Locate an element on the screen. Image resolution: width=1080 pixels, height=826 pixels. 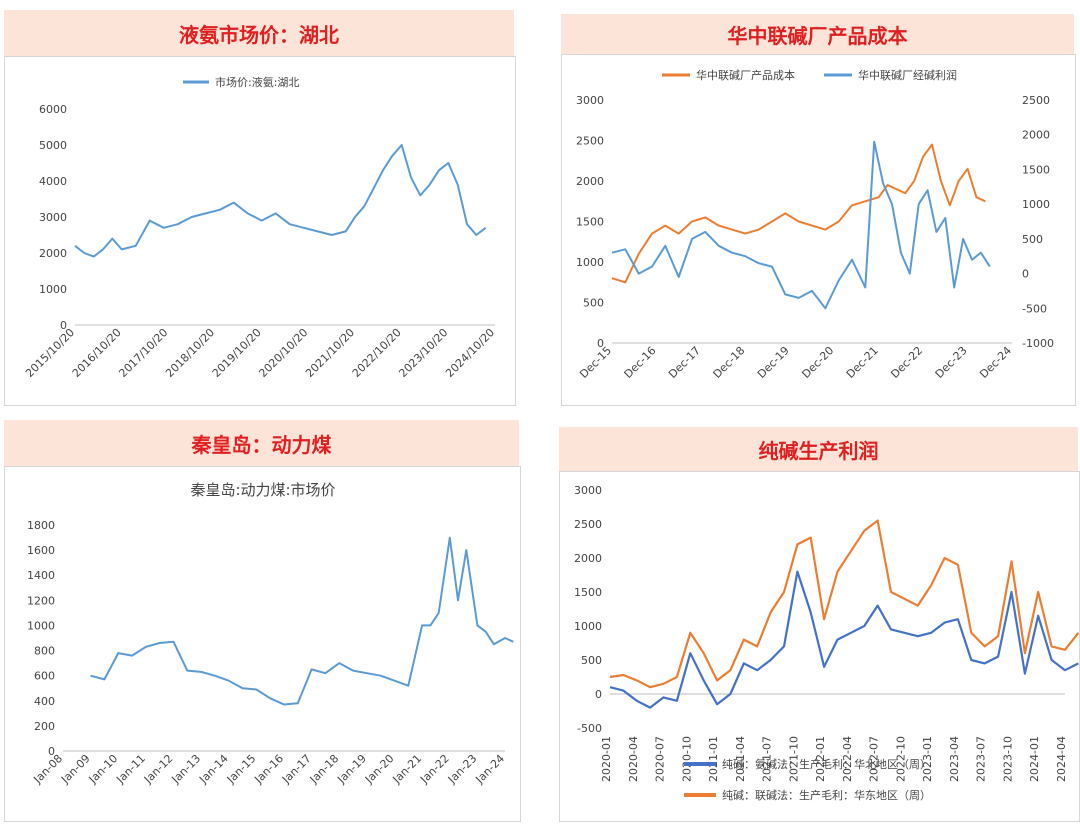
x-tick-label: Dec-22 is located at coordinates (906, 362).